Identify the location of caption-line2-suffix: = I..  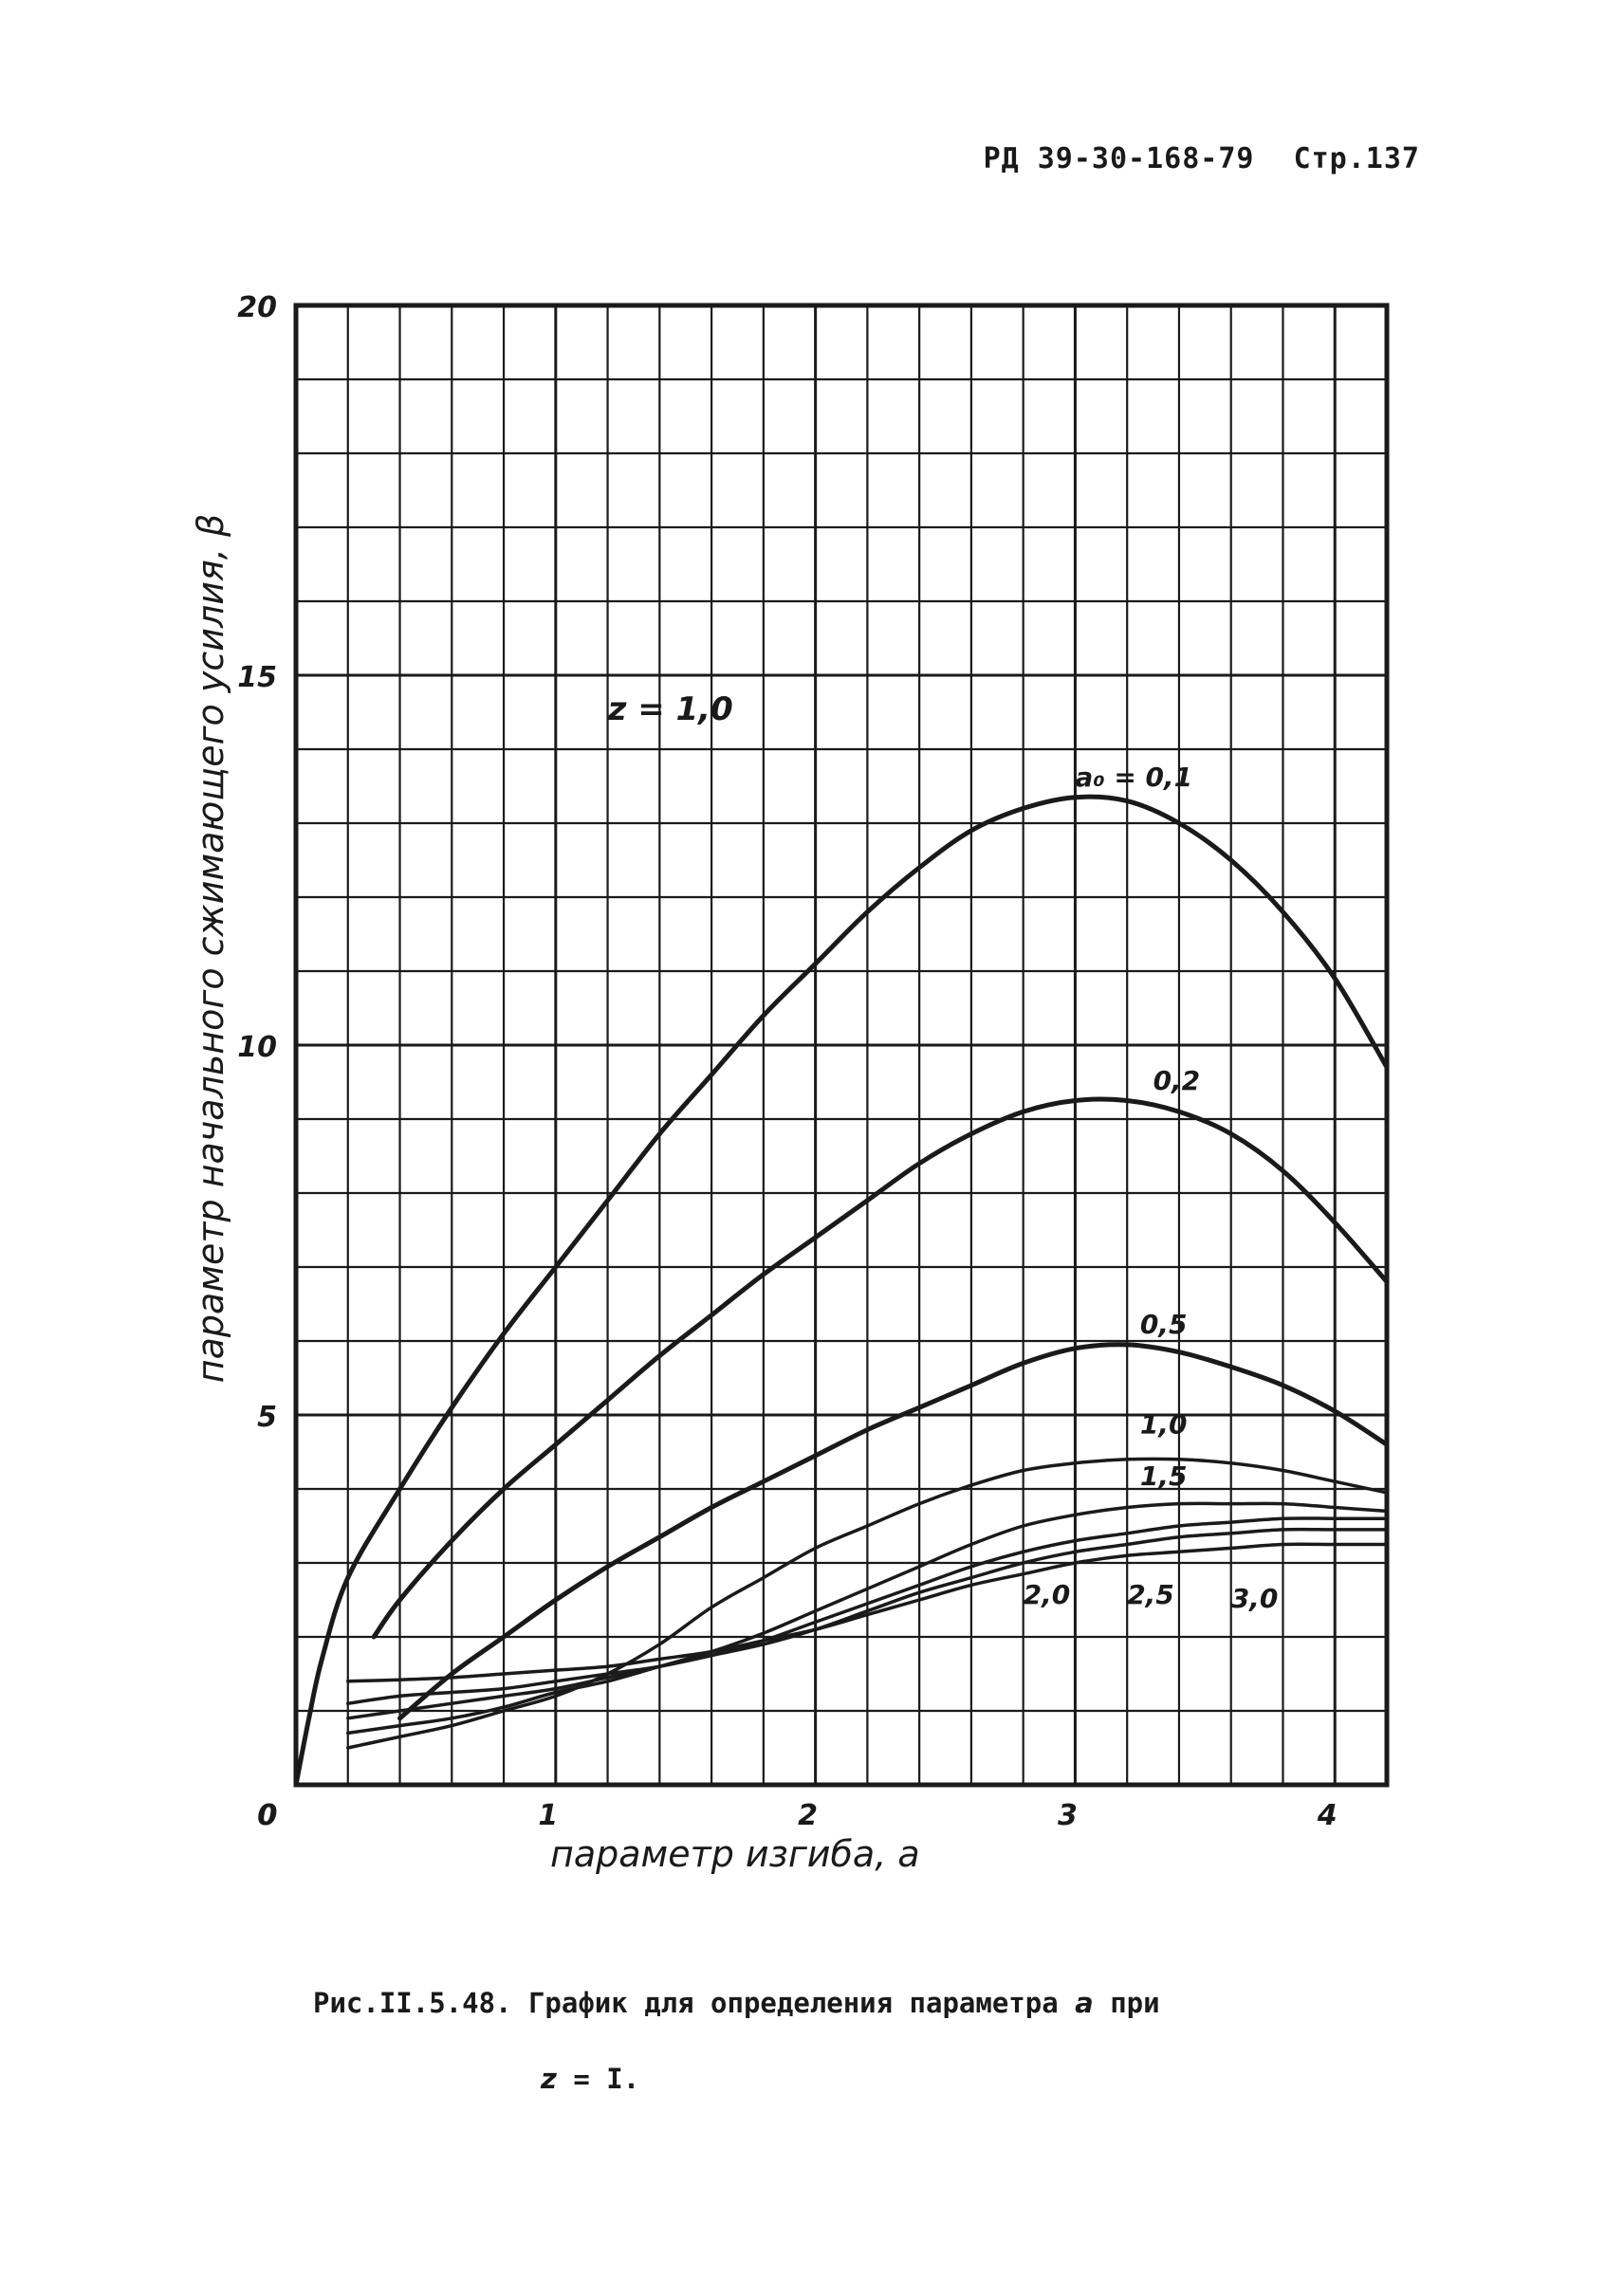
(607, 2079).